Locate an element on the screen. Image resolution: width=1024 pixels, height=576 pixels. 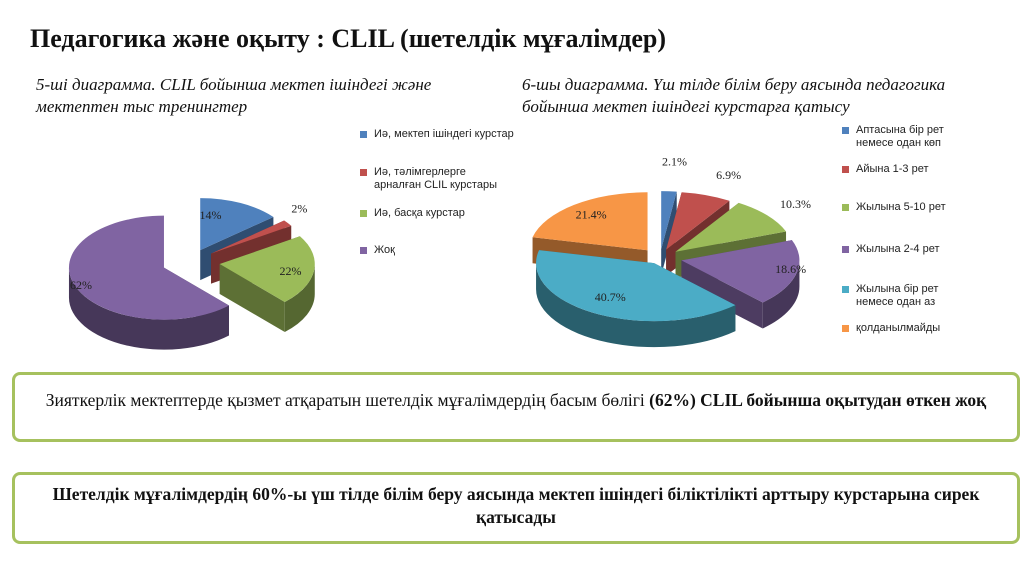
chart2-legend-item: Аптасына бір рет немесе одан көп is located at coordinates (906, 137).